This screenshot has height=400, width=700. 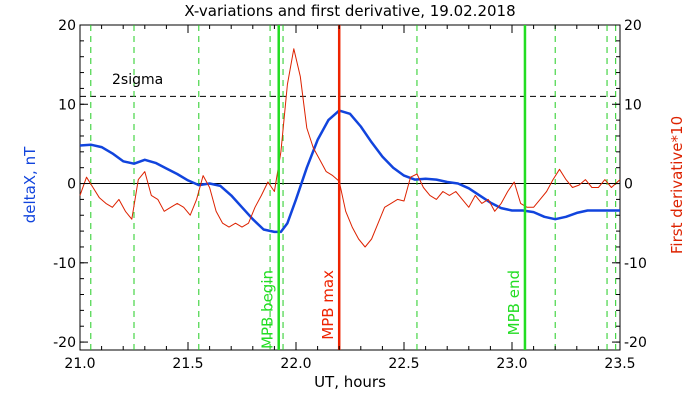 What do you see at coordinates (511, 364) in the screenshot?
I see `x-tick-label: 23.0` at bounding box center [511, 364].